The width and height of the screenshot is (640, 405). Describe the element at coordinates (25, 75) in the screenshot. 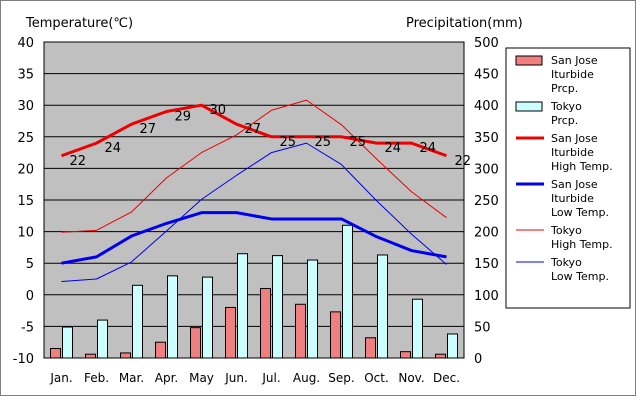

I see `y1-tick-label: 35` at that location.